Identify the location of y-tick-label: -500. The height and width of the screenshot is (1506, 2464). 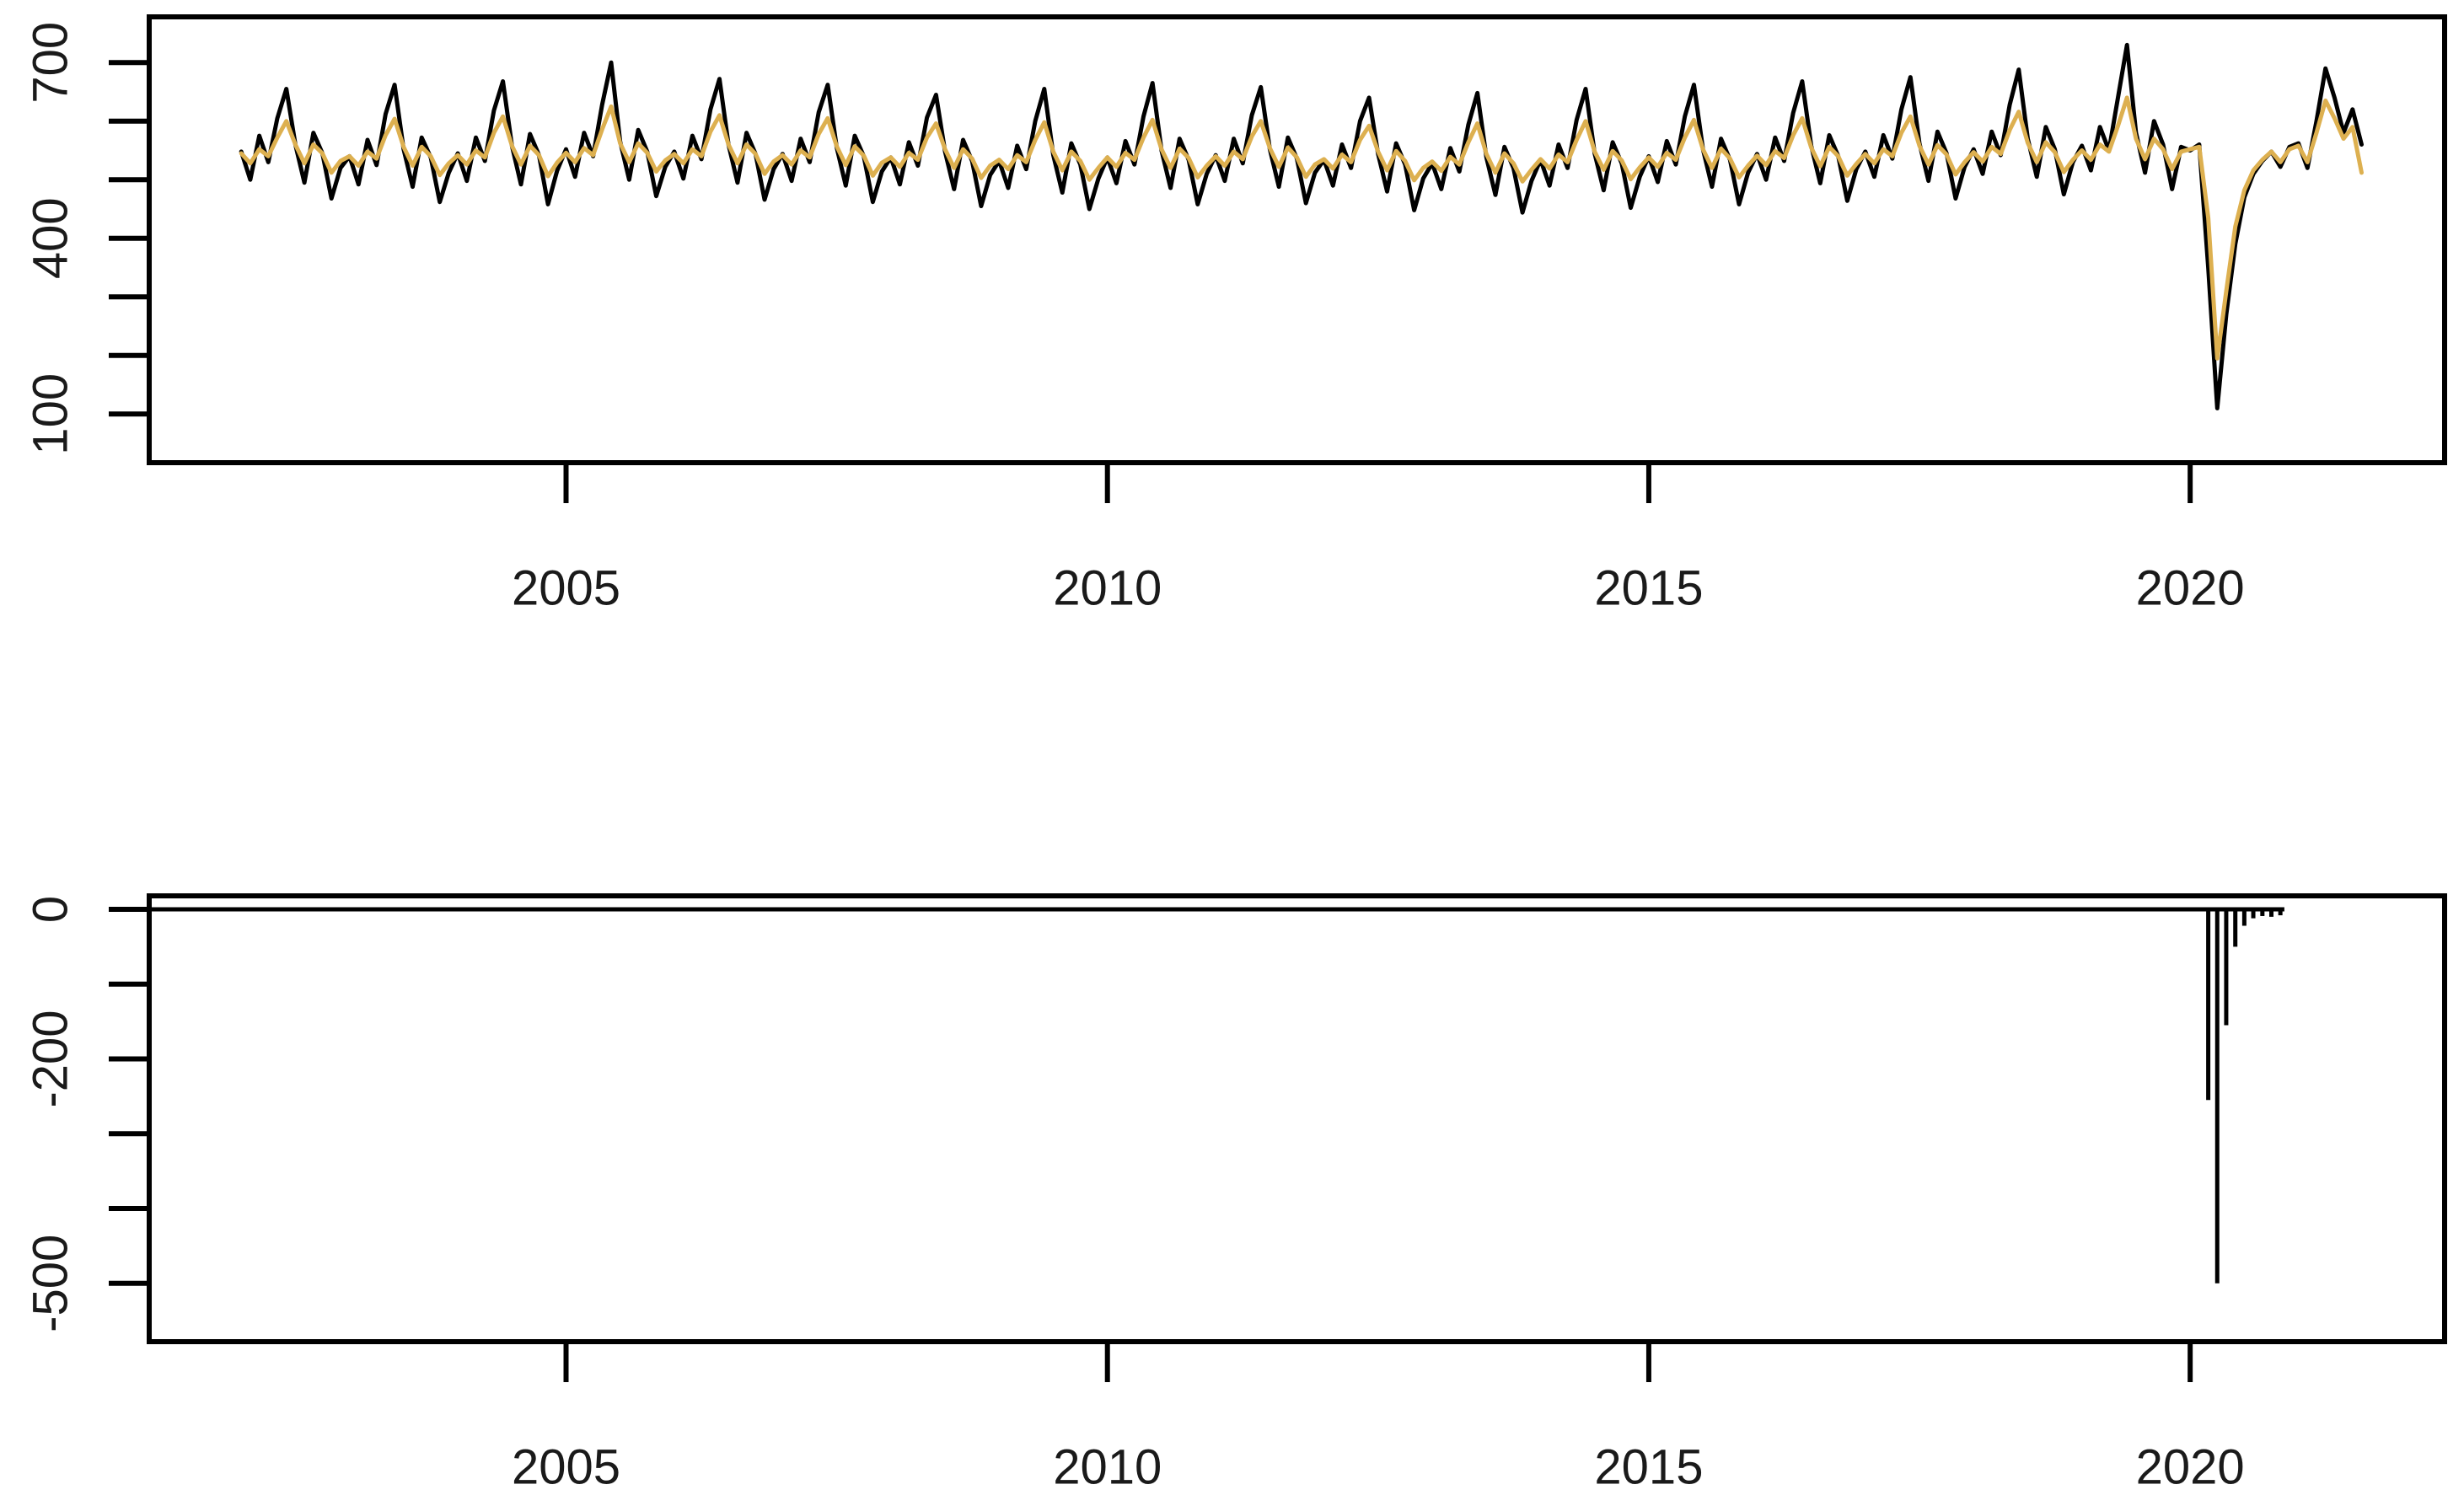
(50, 1284).